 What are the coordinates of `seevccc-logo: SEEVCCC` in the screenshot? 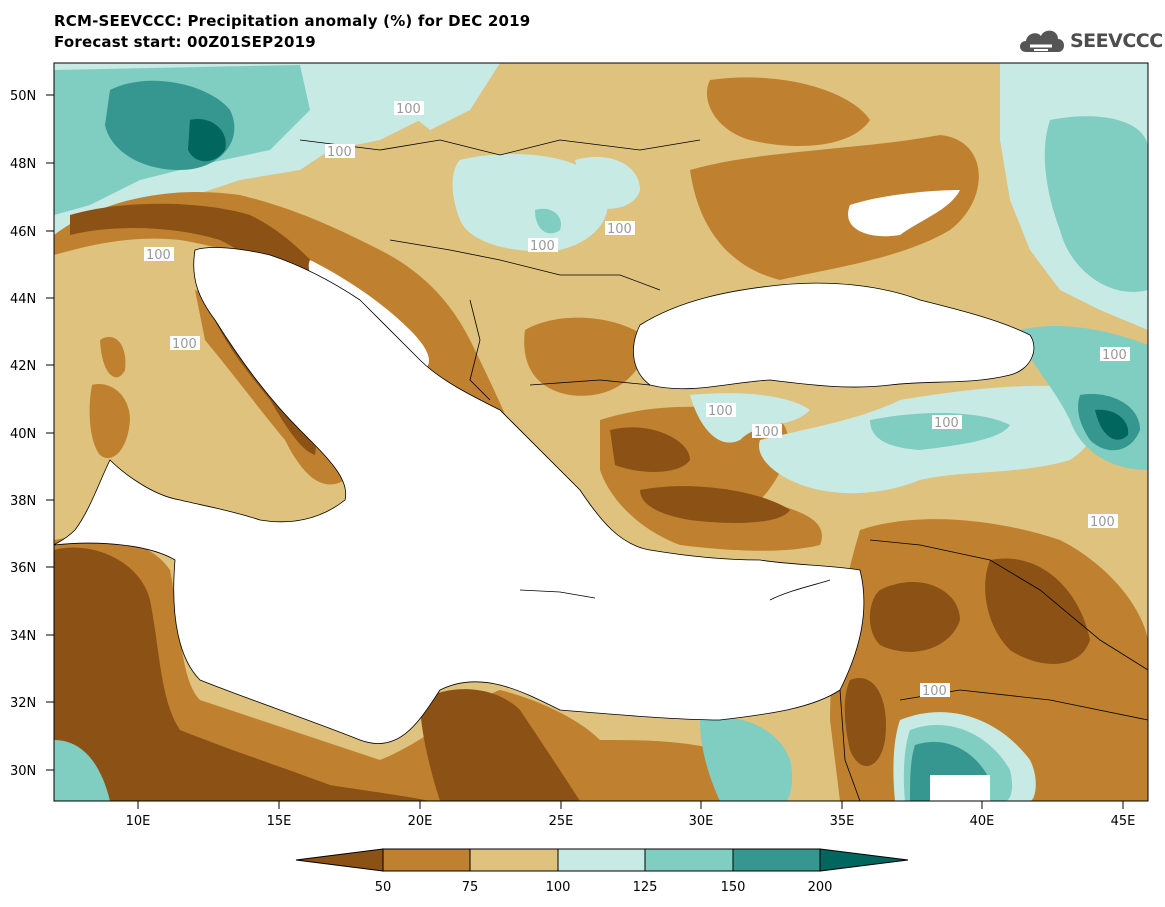 It's located at (1089, 41).